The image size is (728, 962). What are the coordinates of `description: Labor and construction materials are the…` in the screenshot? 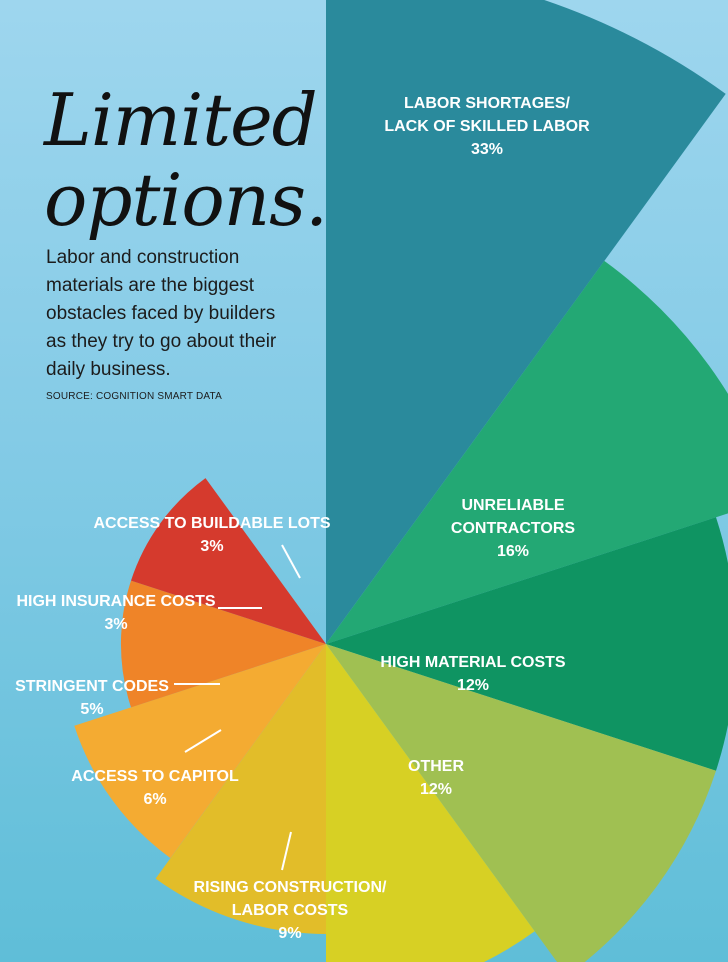 It's located at (161, 313).